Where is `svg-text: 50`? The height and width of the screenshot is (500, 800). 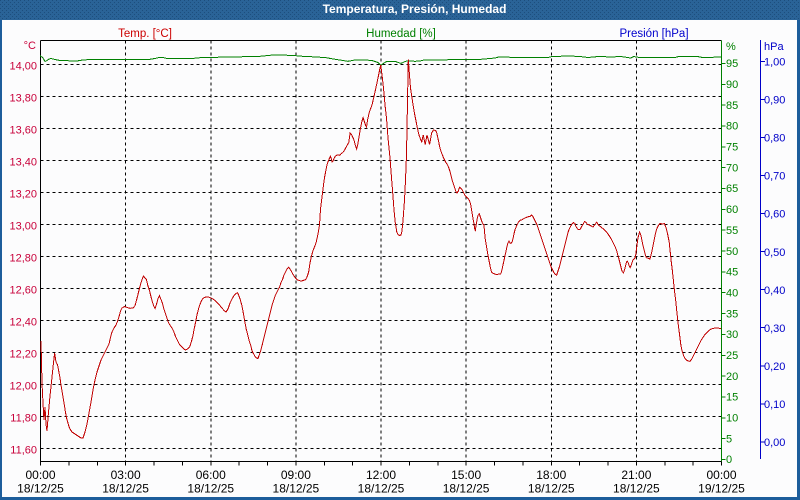
svg-text: 50 is located at coordinates (732, 252).